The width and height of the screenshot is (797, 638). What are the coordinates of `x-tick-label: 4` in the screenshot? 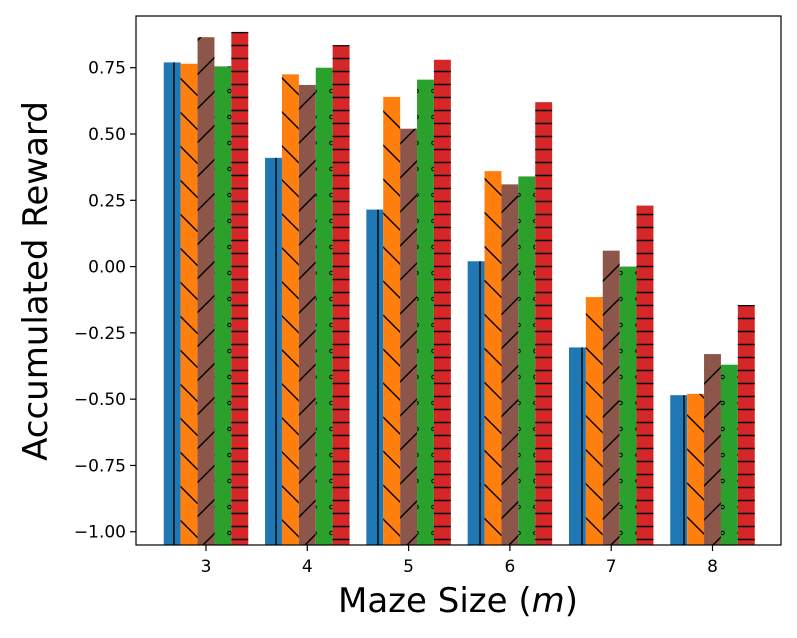 It's located at (307, 567).